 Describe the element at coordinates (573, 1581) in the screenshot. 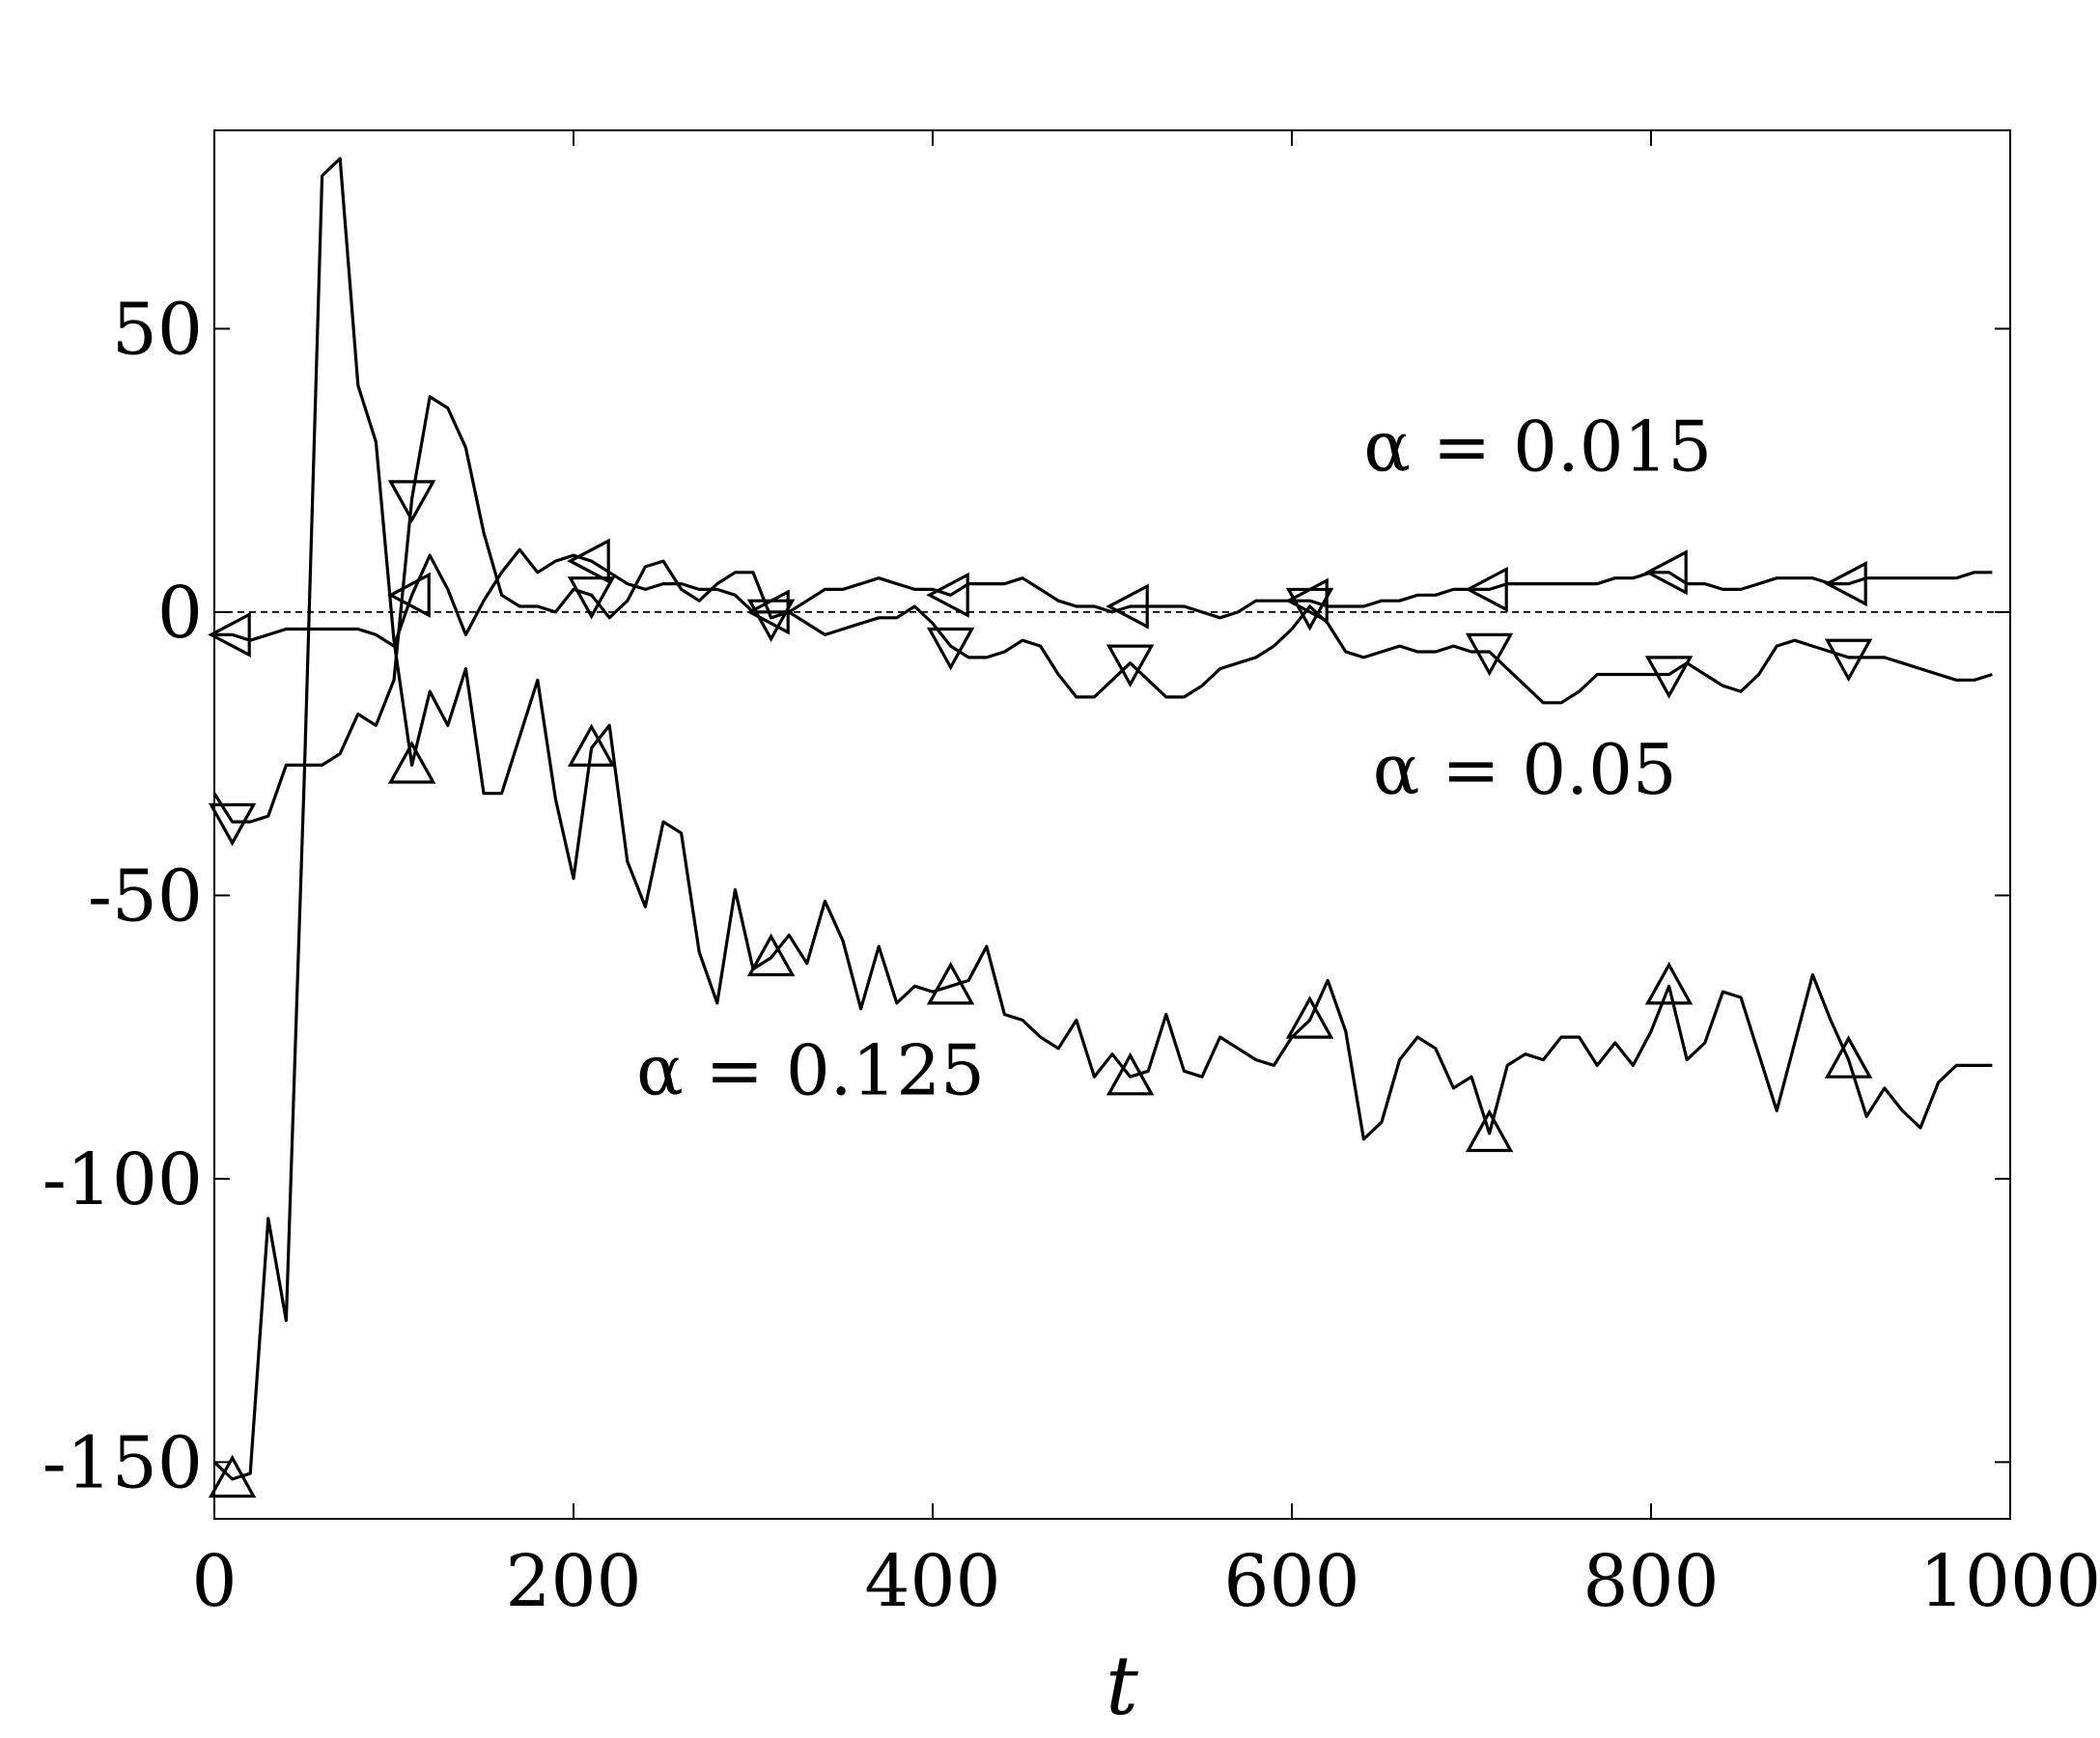

I see `x-tick-label-200: 200` at that location.